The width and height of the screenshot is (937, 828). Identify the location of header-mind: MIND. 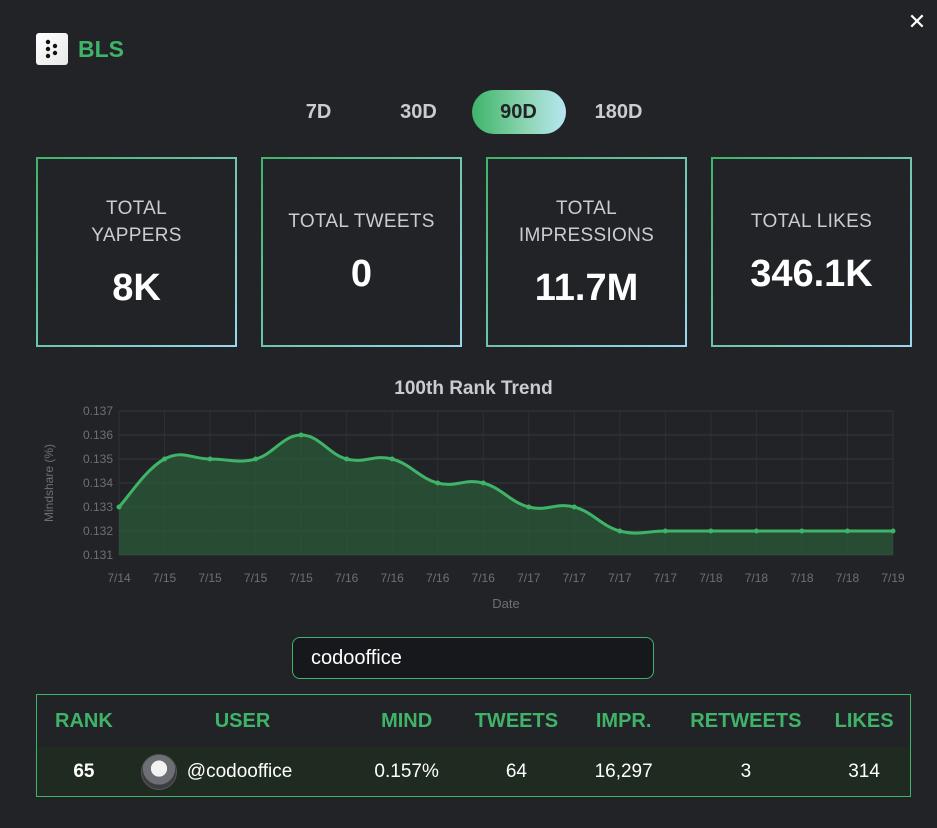
(407, 720).